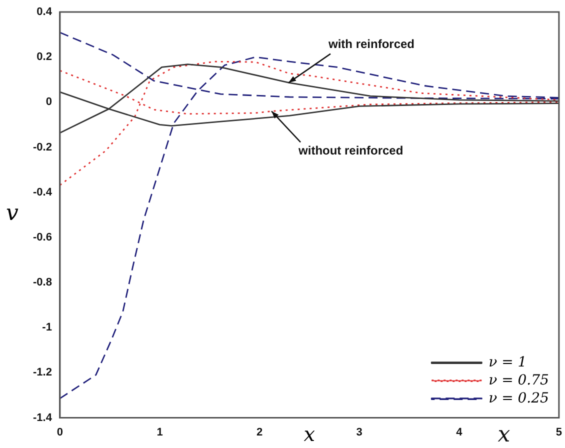 This screenshot has width=565, height=448. Describe the element at coordinates (44, 12) in the screenshot. I see `y-tick-label: 0.4` at that location.